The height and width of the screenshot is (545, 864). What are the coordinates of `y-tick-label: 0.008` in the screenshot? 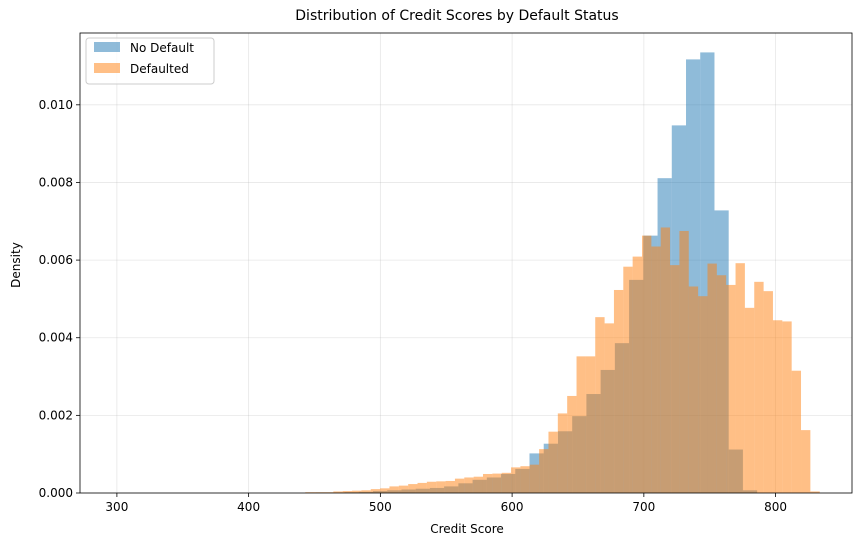 It's located at (56, 182).